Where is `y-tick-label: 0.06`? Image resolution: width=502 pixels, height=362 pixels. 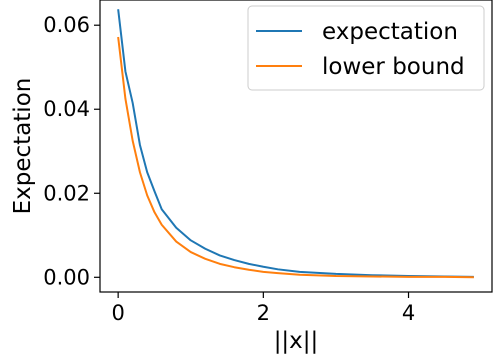 y-tick-label: 0.06 is located at coordinates (66, 25).